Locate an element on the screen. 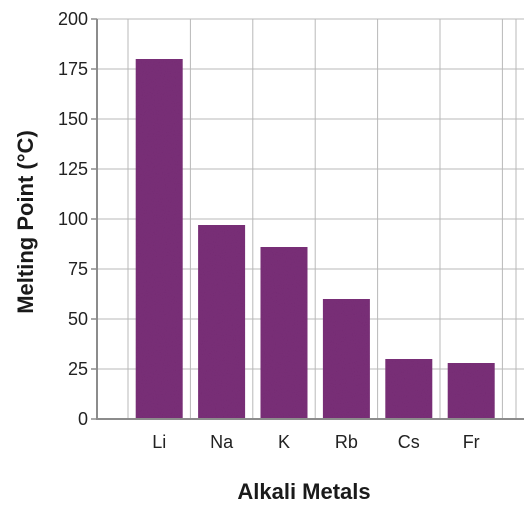 Image resolution: width=524 pixels, height=506 pixels. bar-k is located at coordinates (284, 333).